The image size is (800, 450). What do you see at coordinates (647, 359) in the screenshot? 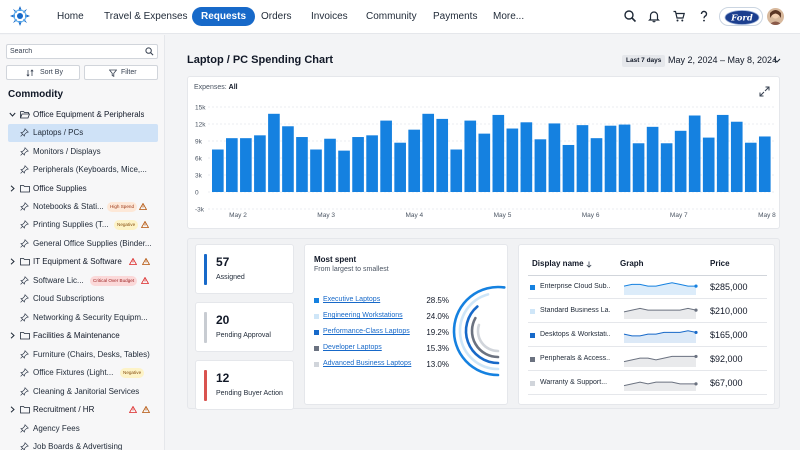
I see `table-row: Peripherals & Access... $92,000` at bounding box center [647, 359].